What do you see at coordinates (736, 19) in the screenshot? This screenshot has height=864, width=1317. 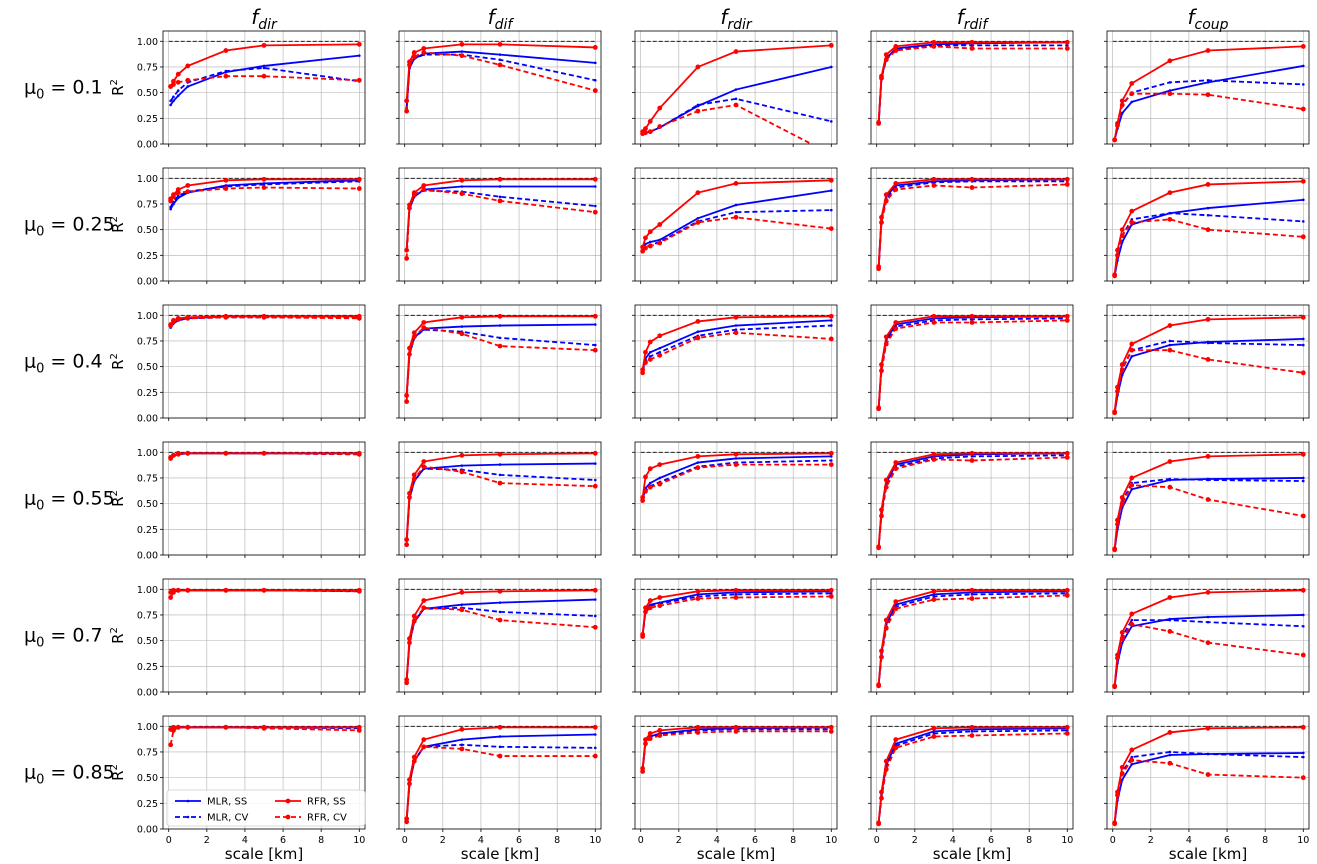 I see `column-title: frdir` at bounding box center [736, 19].